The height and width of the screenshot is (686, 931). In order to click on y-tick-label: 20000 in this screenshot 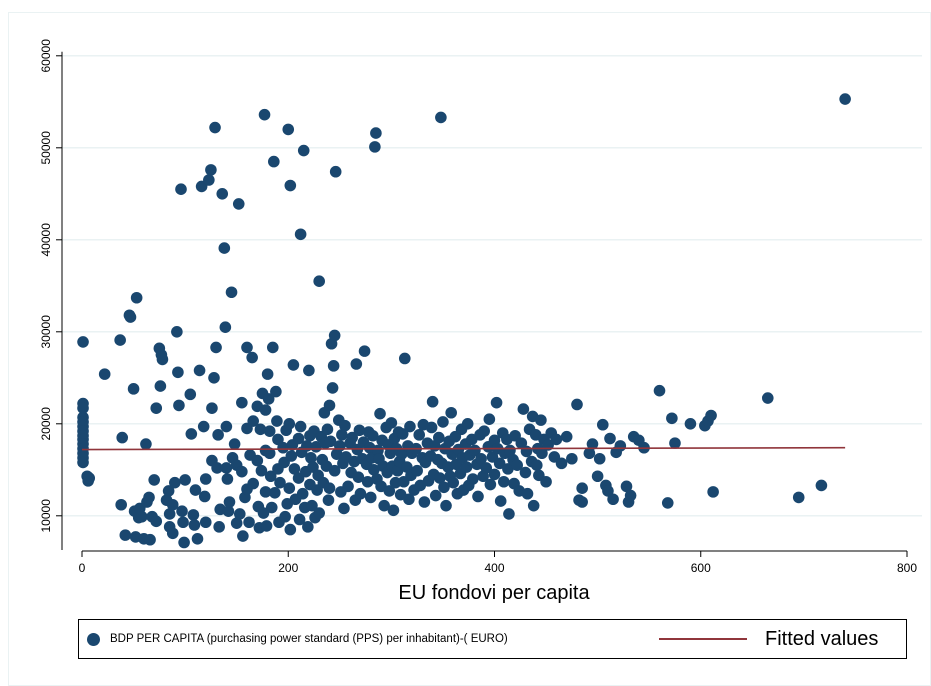, I will do `click(46, 424)`.